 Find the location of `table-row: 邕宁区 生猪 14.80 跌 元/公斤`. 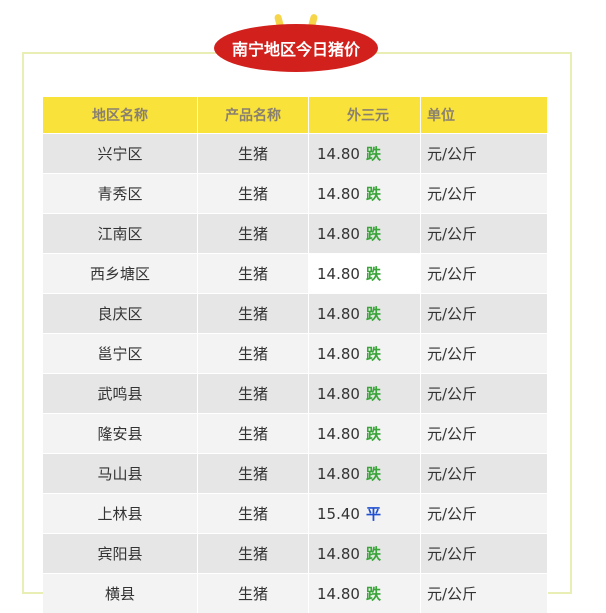

table-row: 邕宁区 生猪 14.80 跌 元/公斤 is located at coordinates (295, 354).